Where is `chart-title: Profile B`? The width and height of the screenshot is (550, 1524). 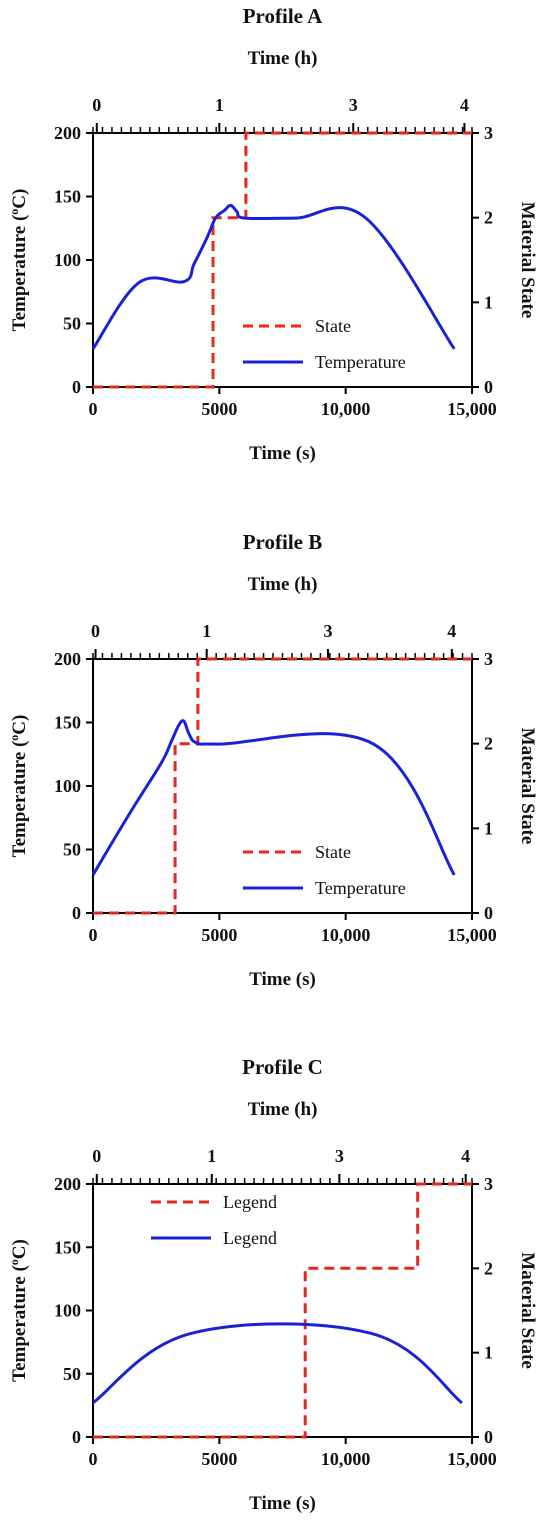 chart-title: Profile B is located at coordinates (283, 542).